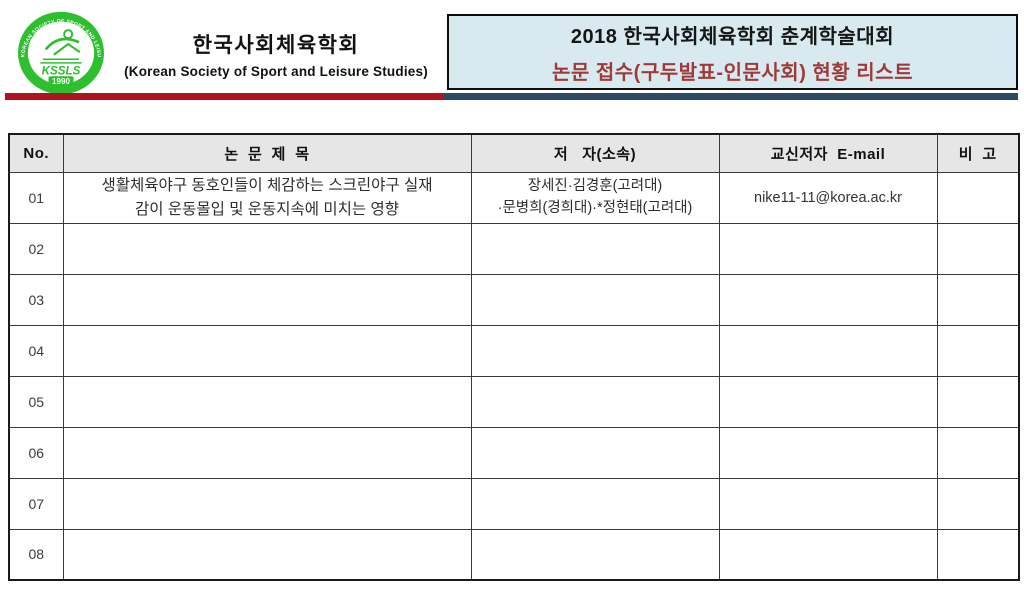  I want to click on col-header-title: 논 문 제 목, so click(267, 153).